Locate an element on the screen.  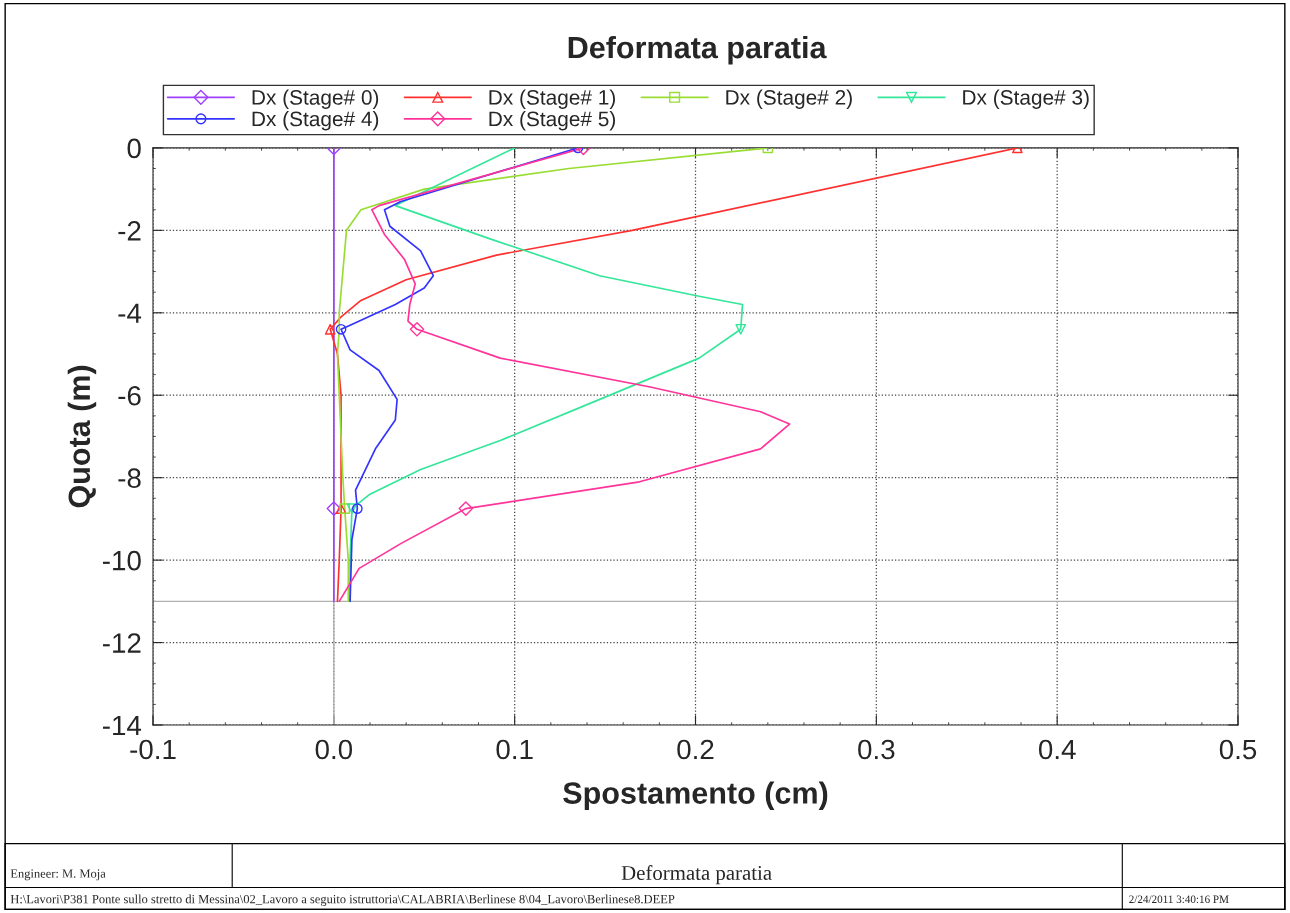
x-tick-label: 0.1 is located at coordinates (514, 749).